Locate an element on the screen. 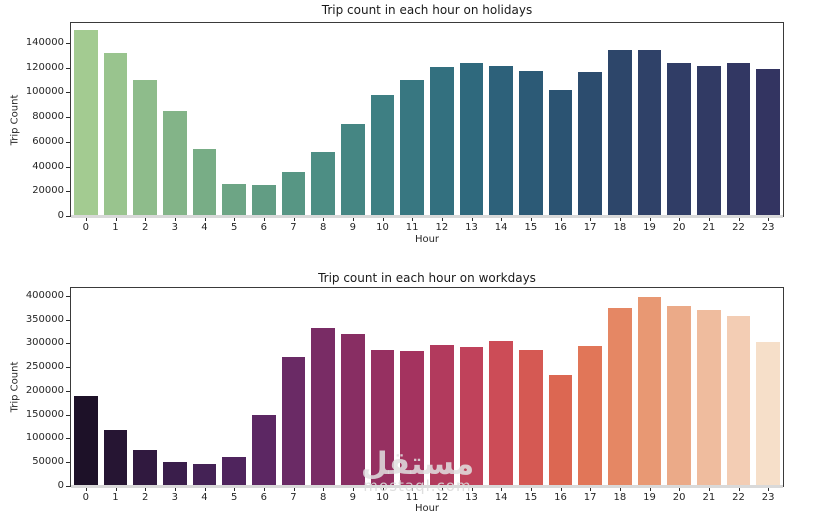 The width and height of the screenshot is (813, 515). y-tick-label: 40000 is located at coordinates (48, 166).